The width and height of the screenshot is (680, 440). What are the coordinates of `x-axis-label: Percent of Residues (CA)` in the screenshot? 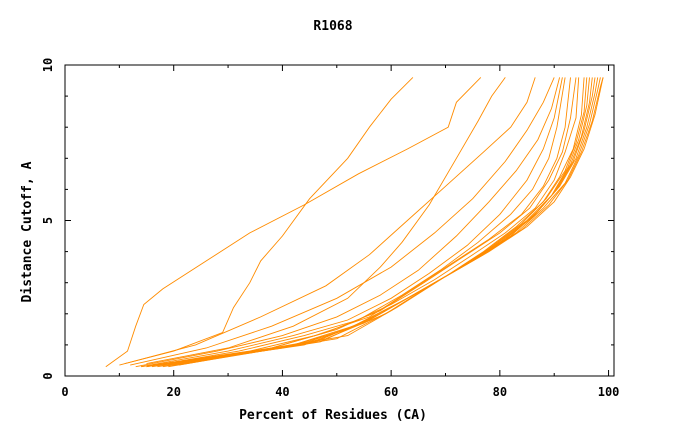 It's located at (333, 415).